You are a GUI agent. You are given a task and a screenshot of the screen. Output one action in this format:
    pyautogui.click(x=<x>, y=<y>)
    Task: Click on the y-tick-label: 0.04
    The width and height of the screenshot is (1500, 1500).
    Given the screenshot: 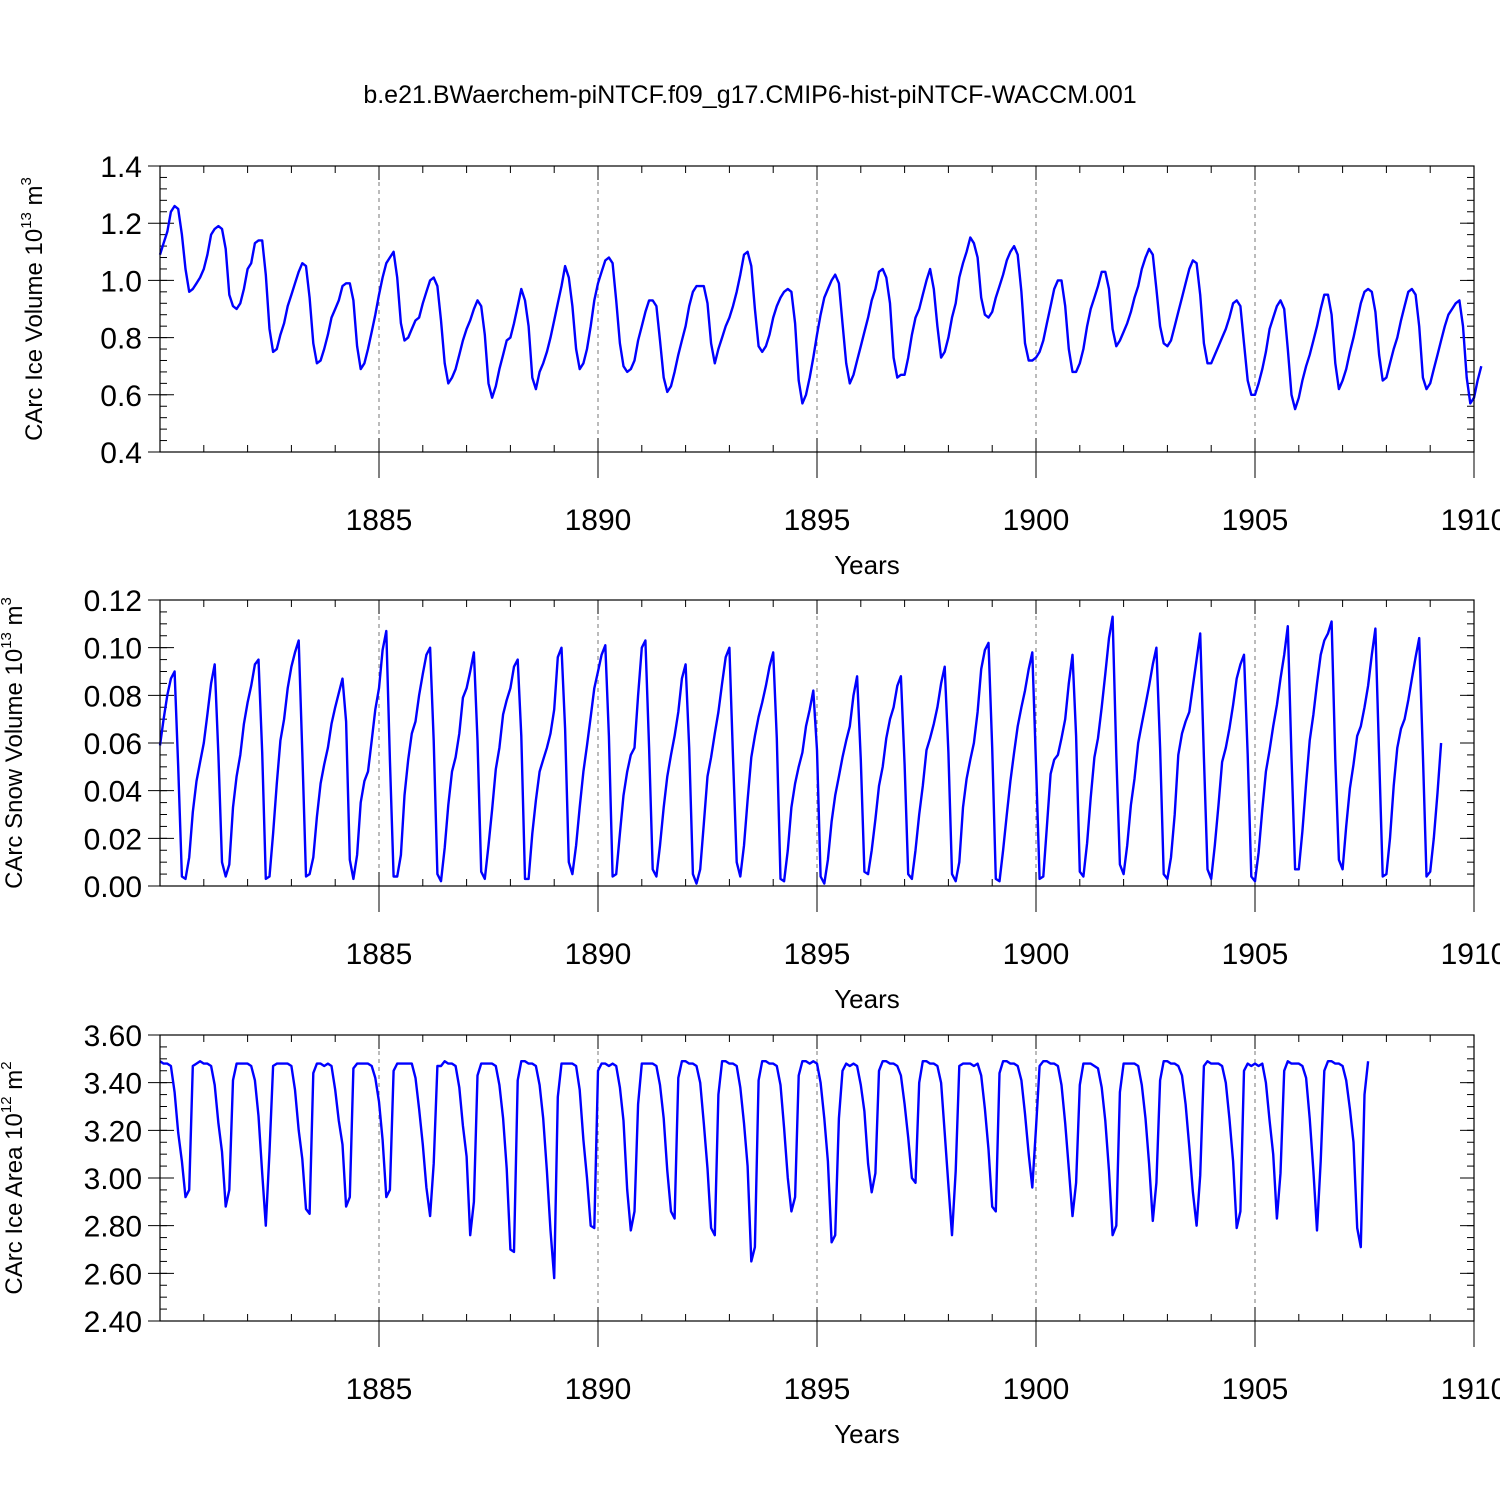 What is the action you would take?
    pyautogui.click(x=113, y=792)
    